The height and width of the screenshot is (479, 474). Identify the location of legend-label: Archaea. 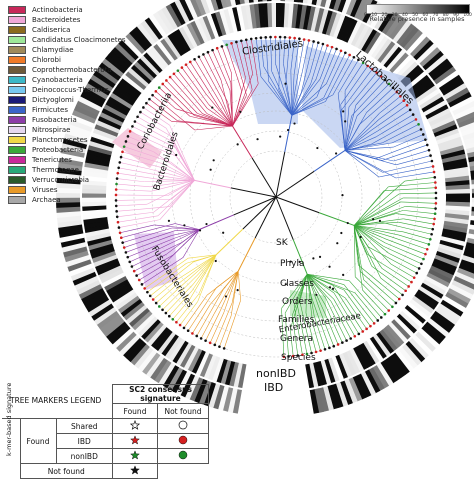
(46, 200).